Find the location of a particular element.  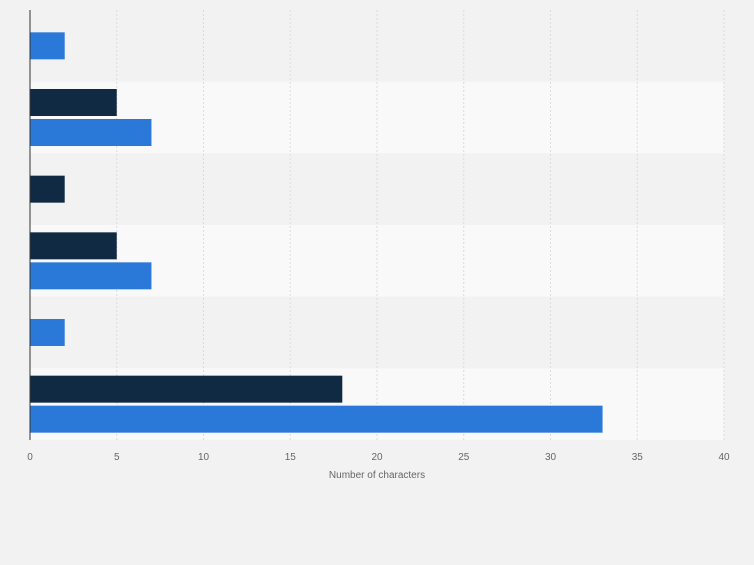

x-tick-label: 5 is located at coordinates (117, 457).